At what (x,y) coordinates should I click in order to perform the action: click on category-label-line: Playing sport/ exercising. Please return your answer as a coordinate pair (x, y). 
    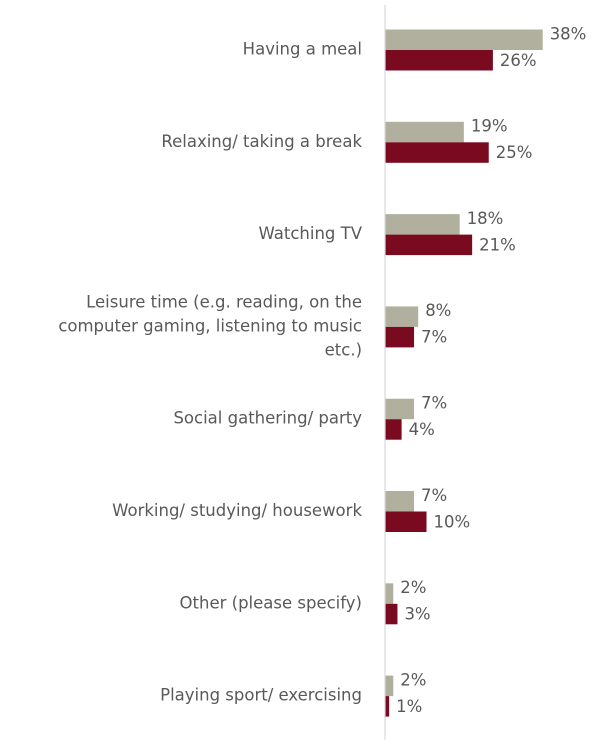
    Looking at the image, I should click on (261, 695).